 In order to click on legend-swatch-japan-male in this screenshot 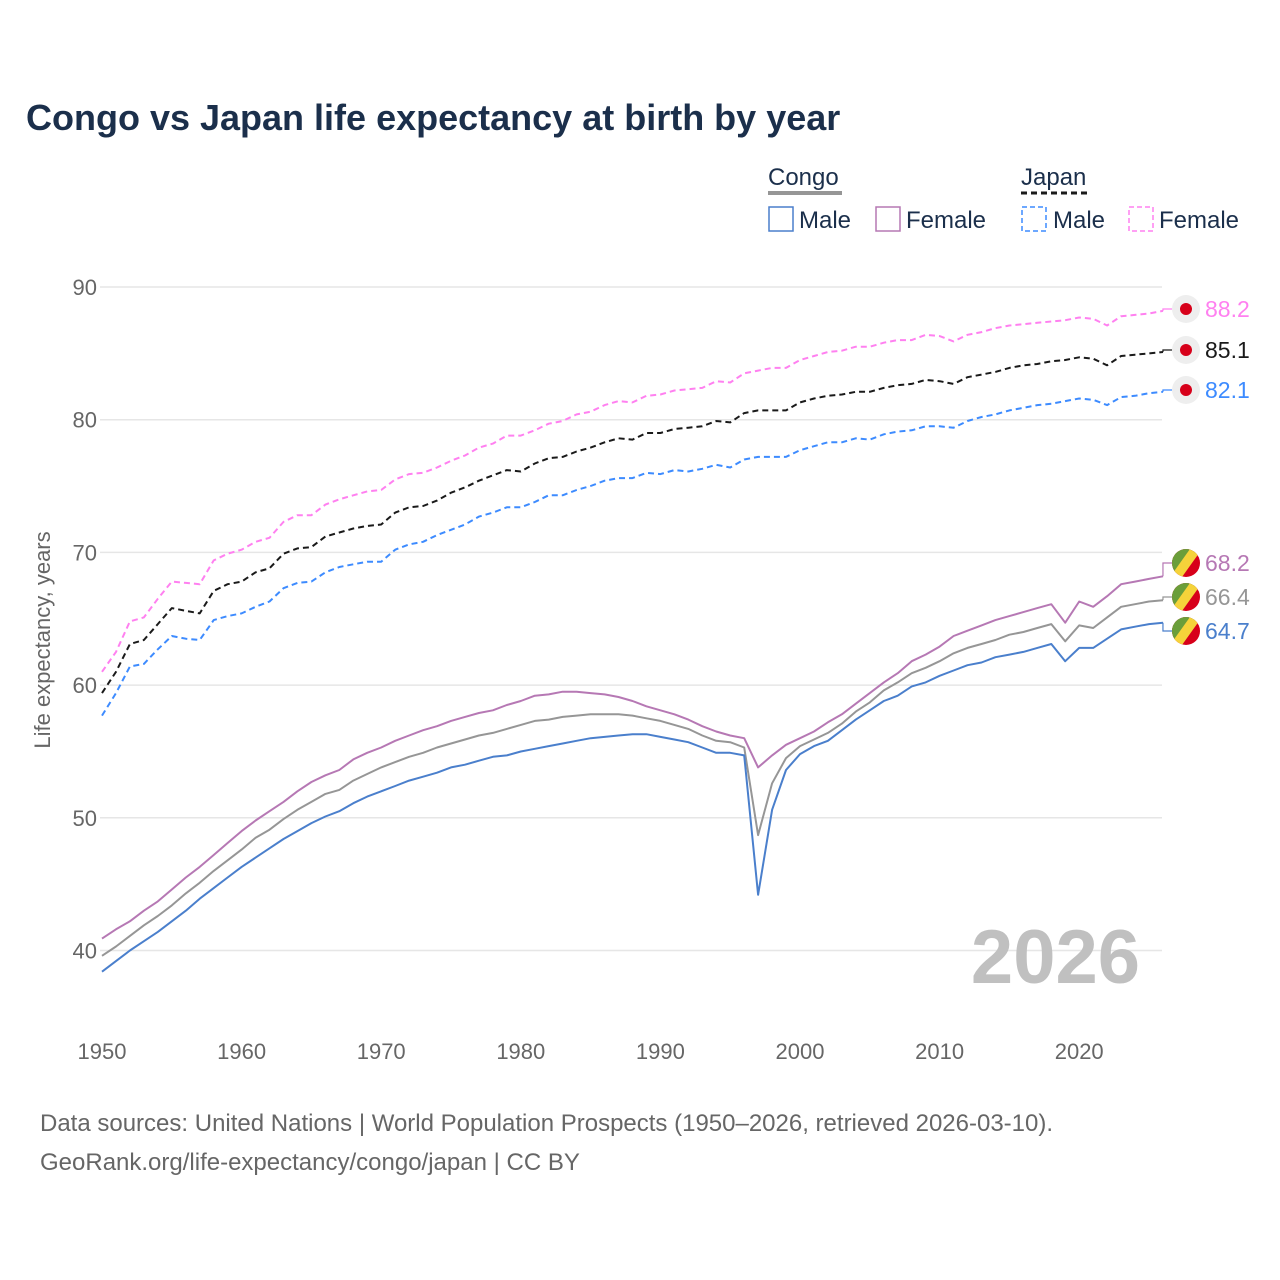, I will do `click(1034, 219)`.